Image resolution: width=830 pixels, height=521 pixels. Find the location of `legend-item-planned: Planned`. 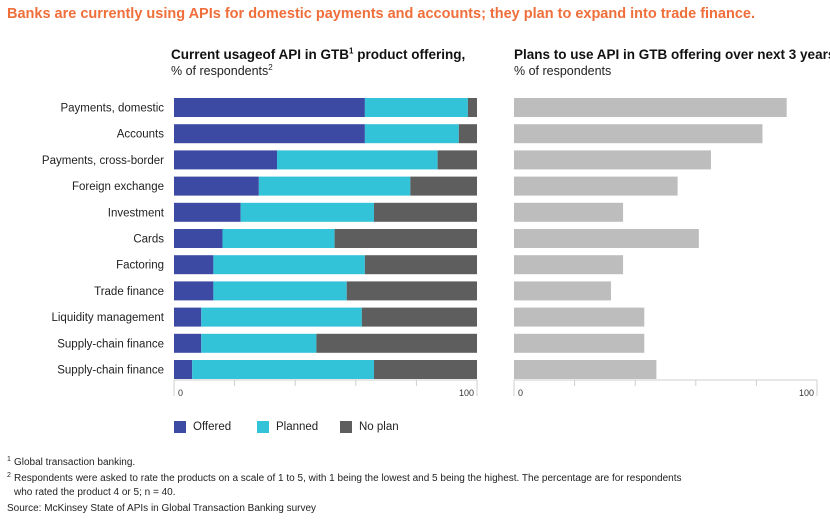

legend-item-planned: Planned is located at coordinates (287, 427).